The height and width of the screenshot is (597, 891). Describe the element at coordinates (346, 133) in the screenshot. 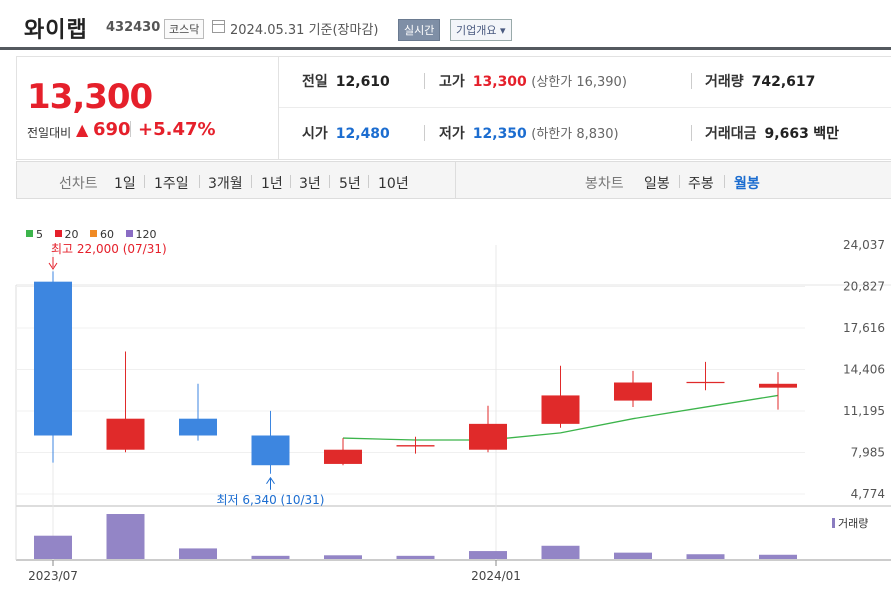

I see `open-cell: 시가 12,480` at that location.